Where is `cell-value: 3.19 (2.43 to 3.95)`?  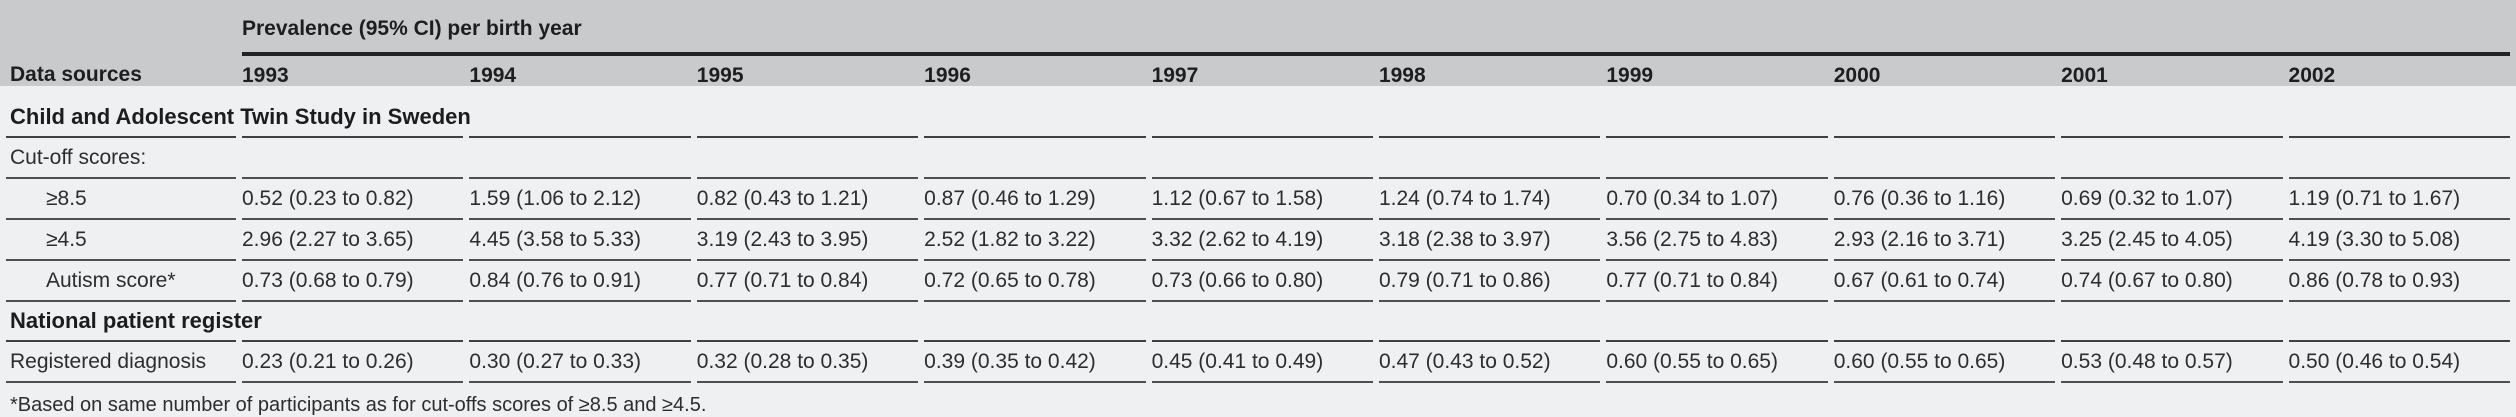 cell-value: 3.19 (2.43 to 3.95) is located at coordinates (807, 240).